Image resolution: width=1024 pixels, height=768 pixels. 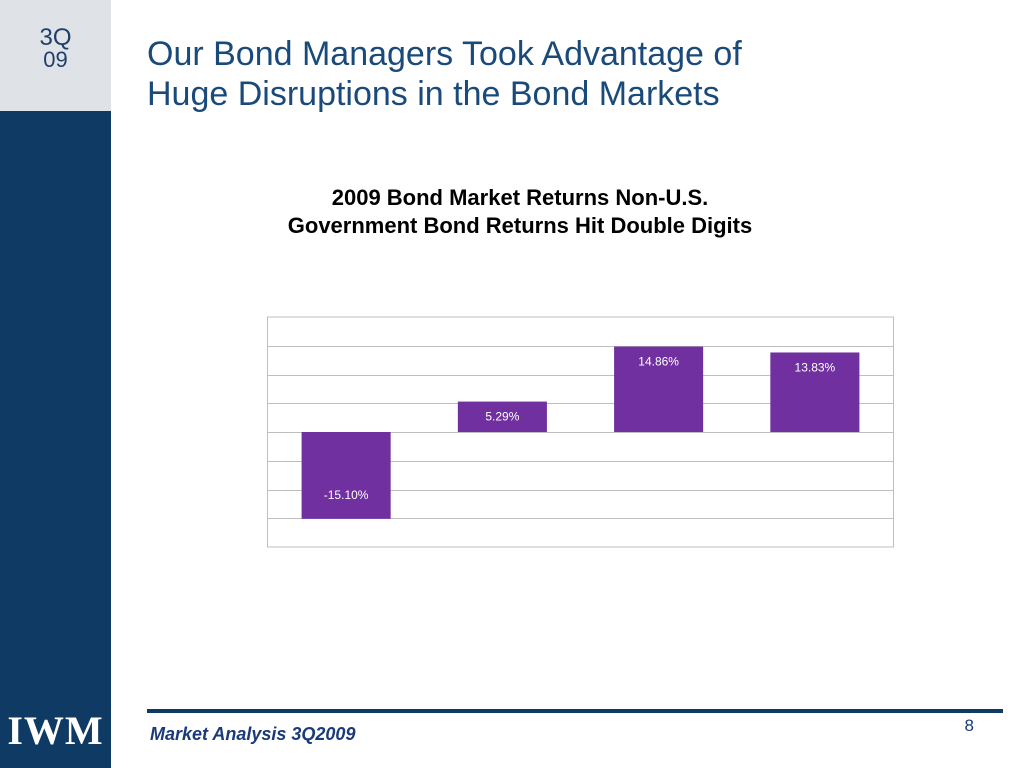 What do you see at coordinates (55, 37) in the screenshot?
I see `quarter-label: 3Q` at bounding box center [55, 37].